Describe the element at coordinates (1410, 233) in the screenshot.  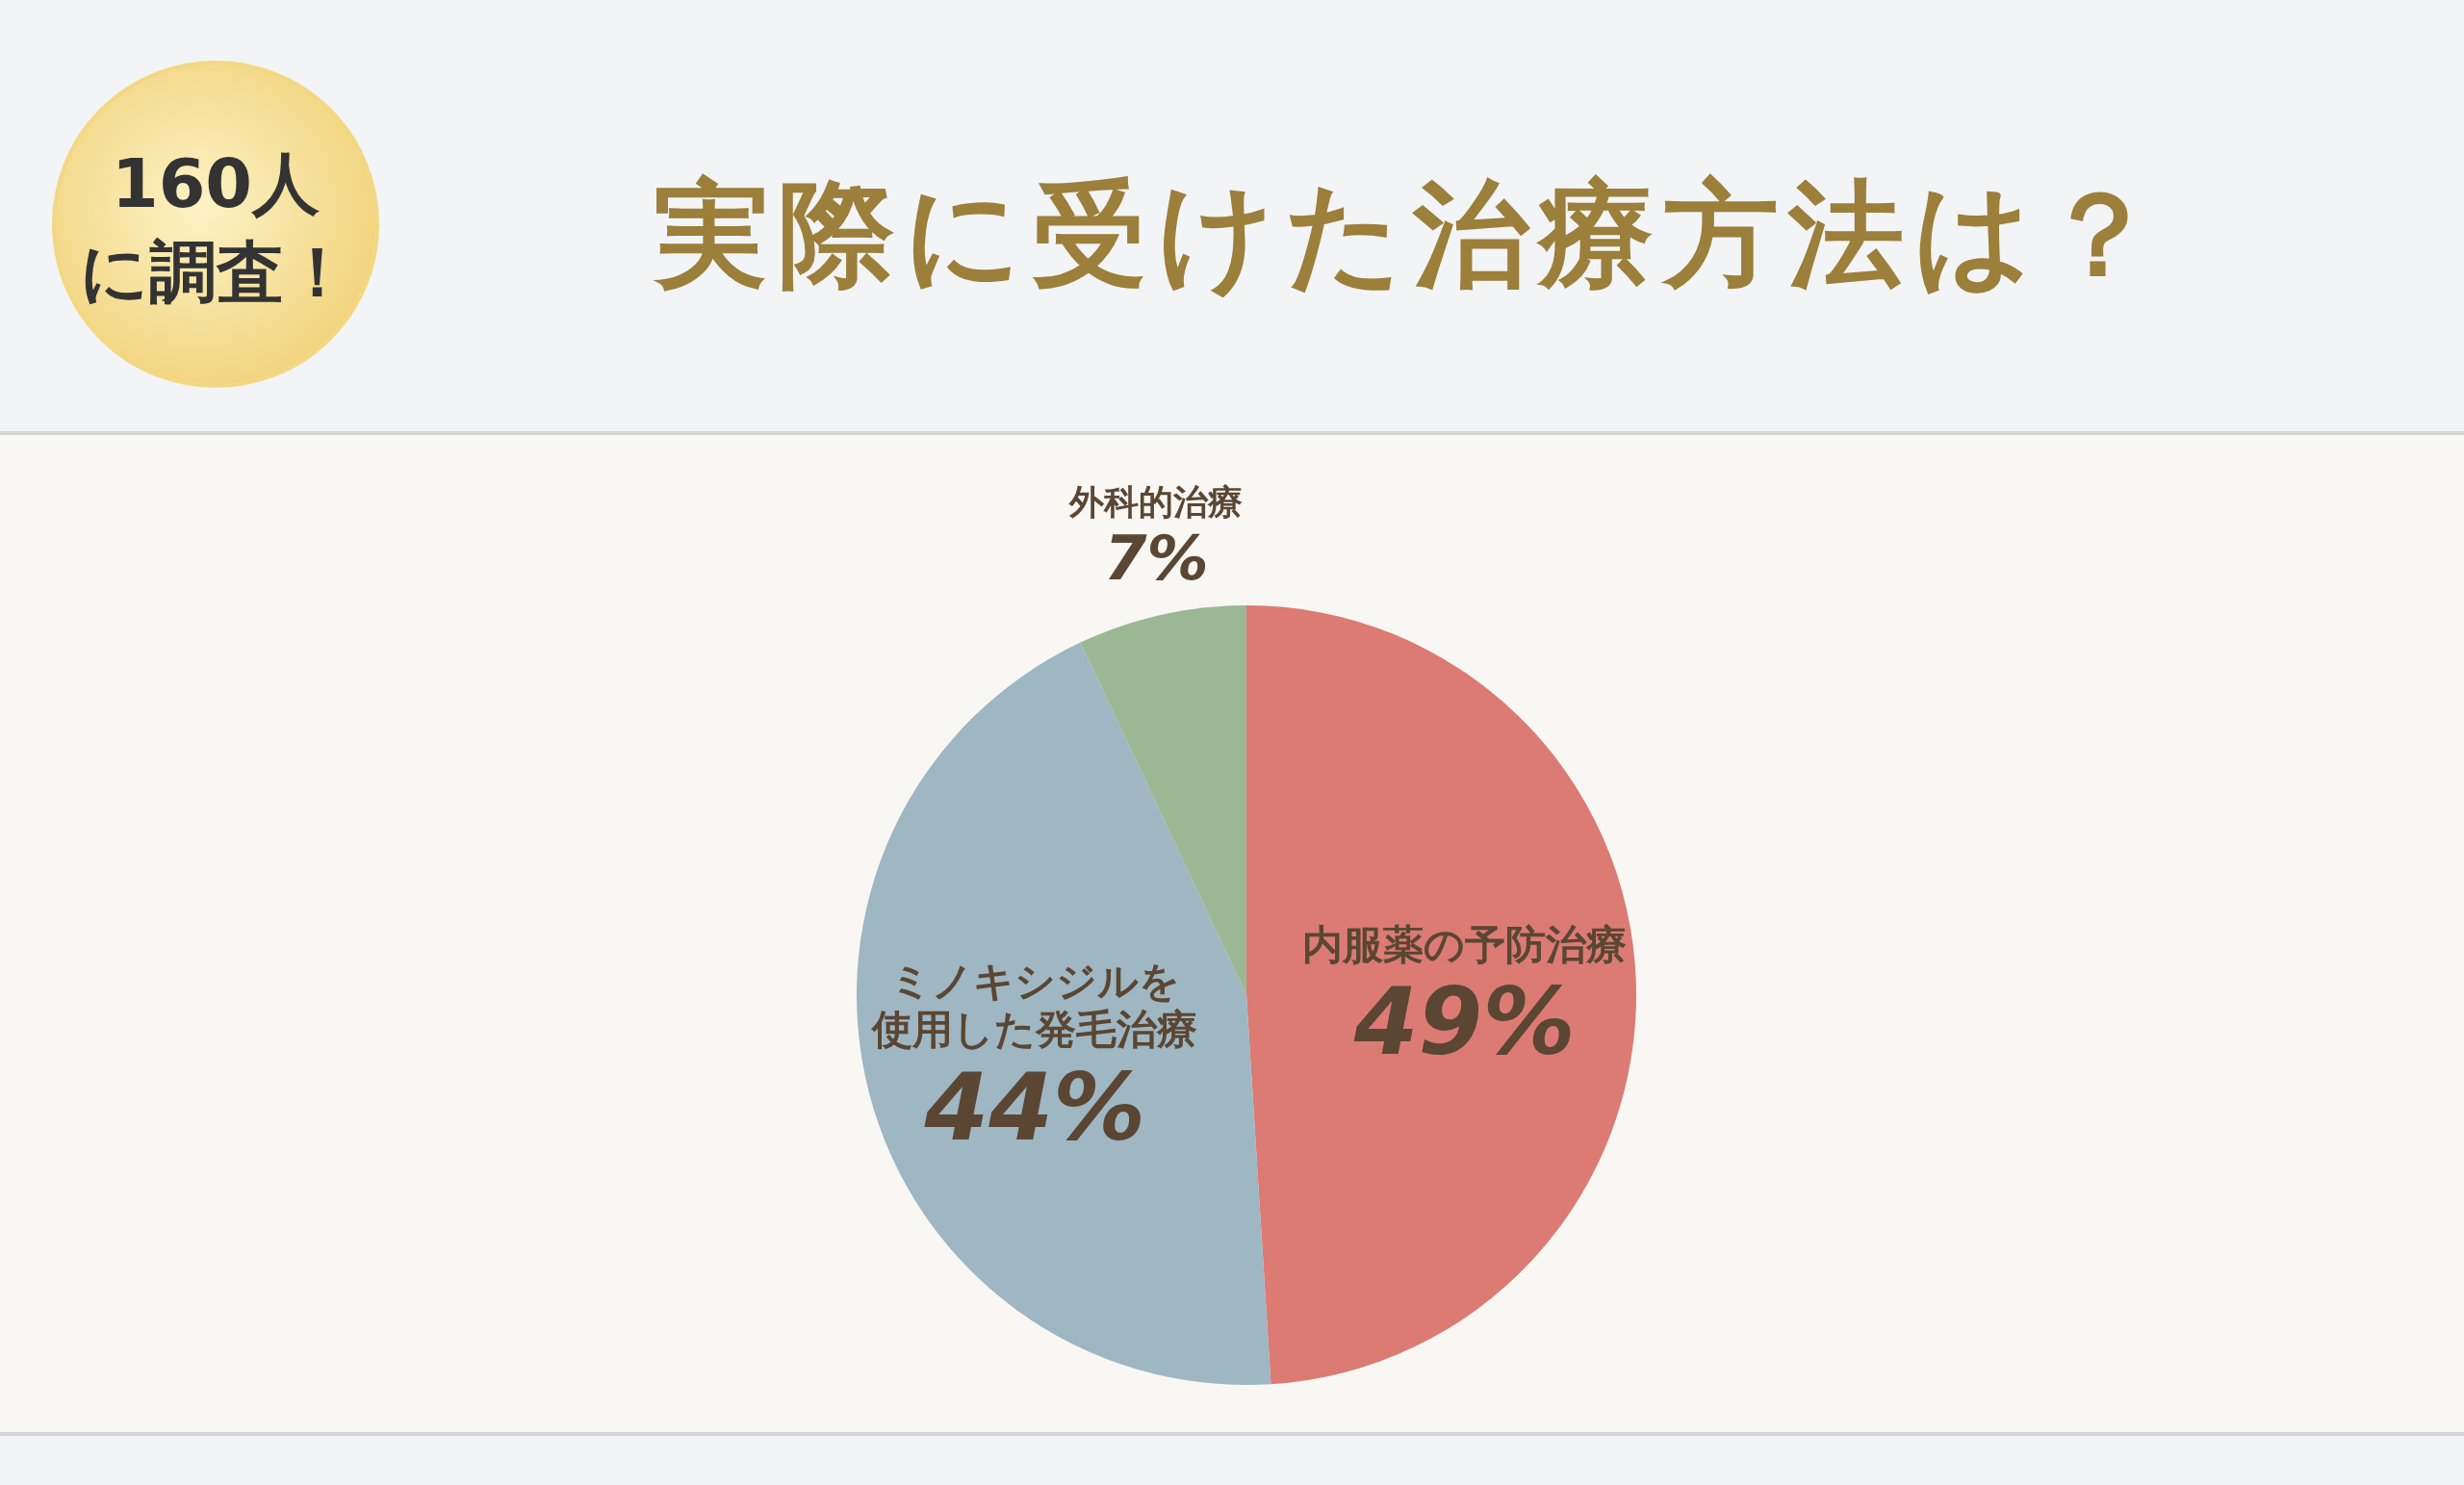
I see `chart-title: 実際に受けた治療方法は？` at that location.